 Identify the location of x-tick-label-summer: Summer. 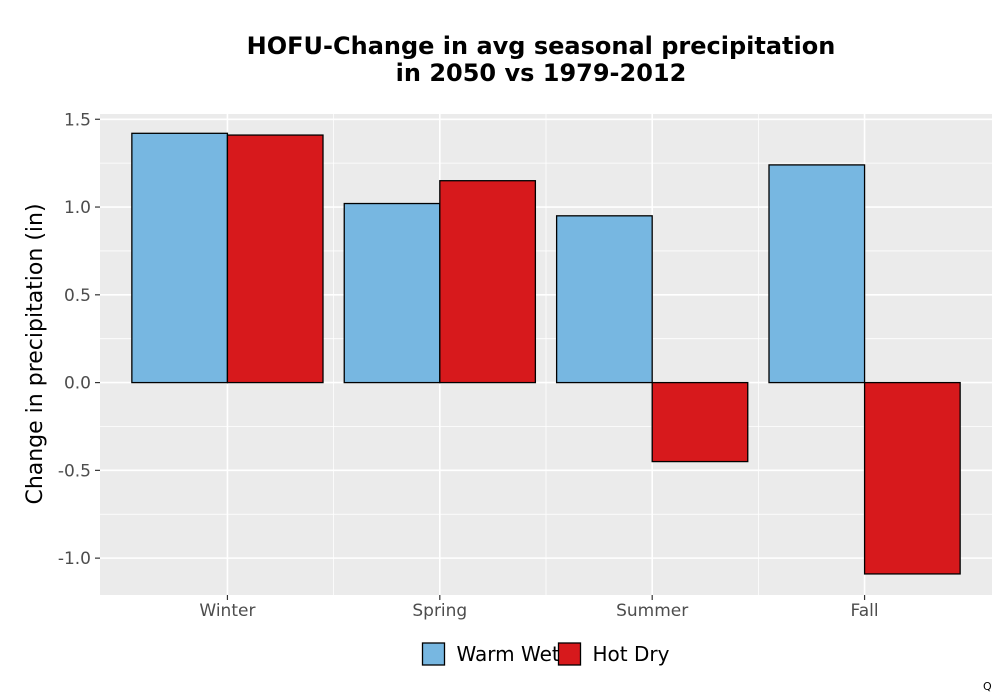
(652, 611).